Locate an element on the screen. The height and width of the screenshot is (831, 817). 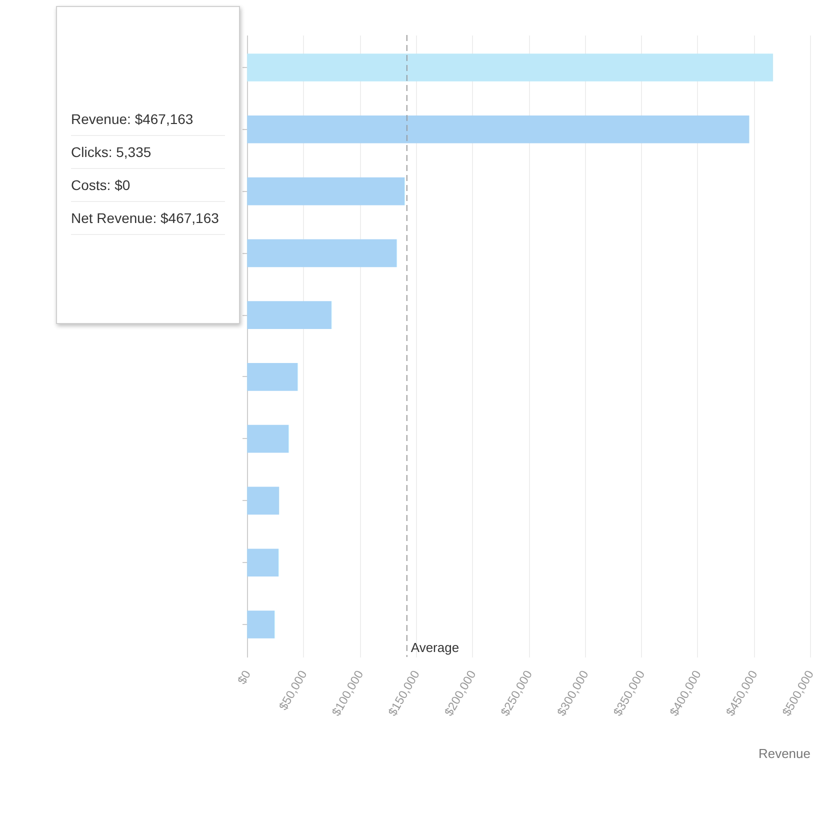
x-tick-label: $0 is located at coordinates (244, 677).